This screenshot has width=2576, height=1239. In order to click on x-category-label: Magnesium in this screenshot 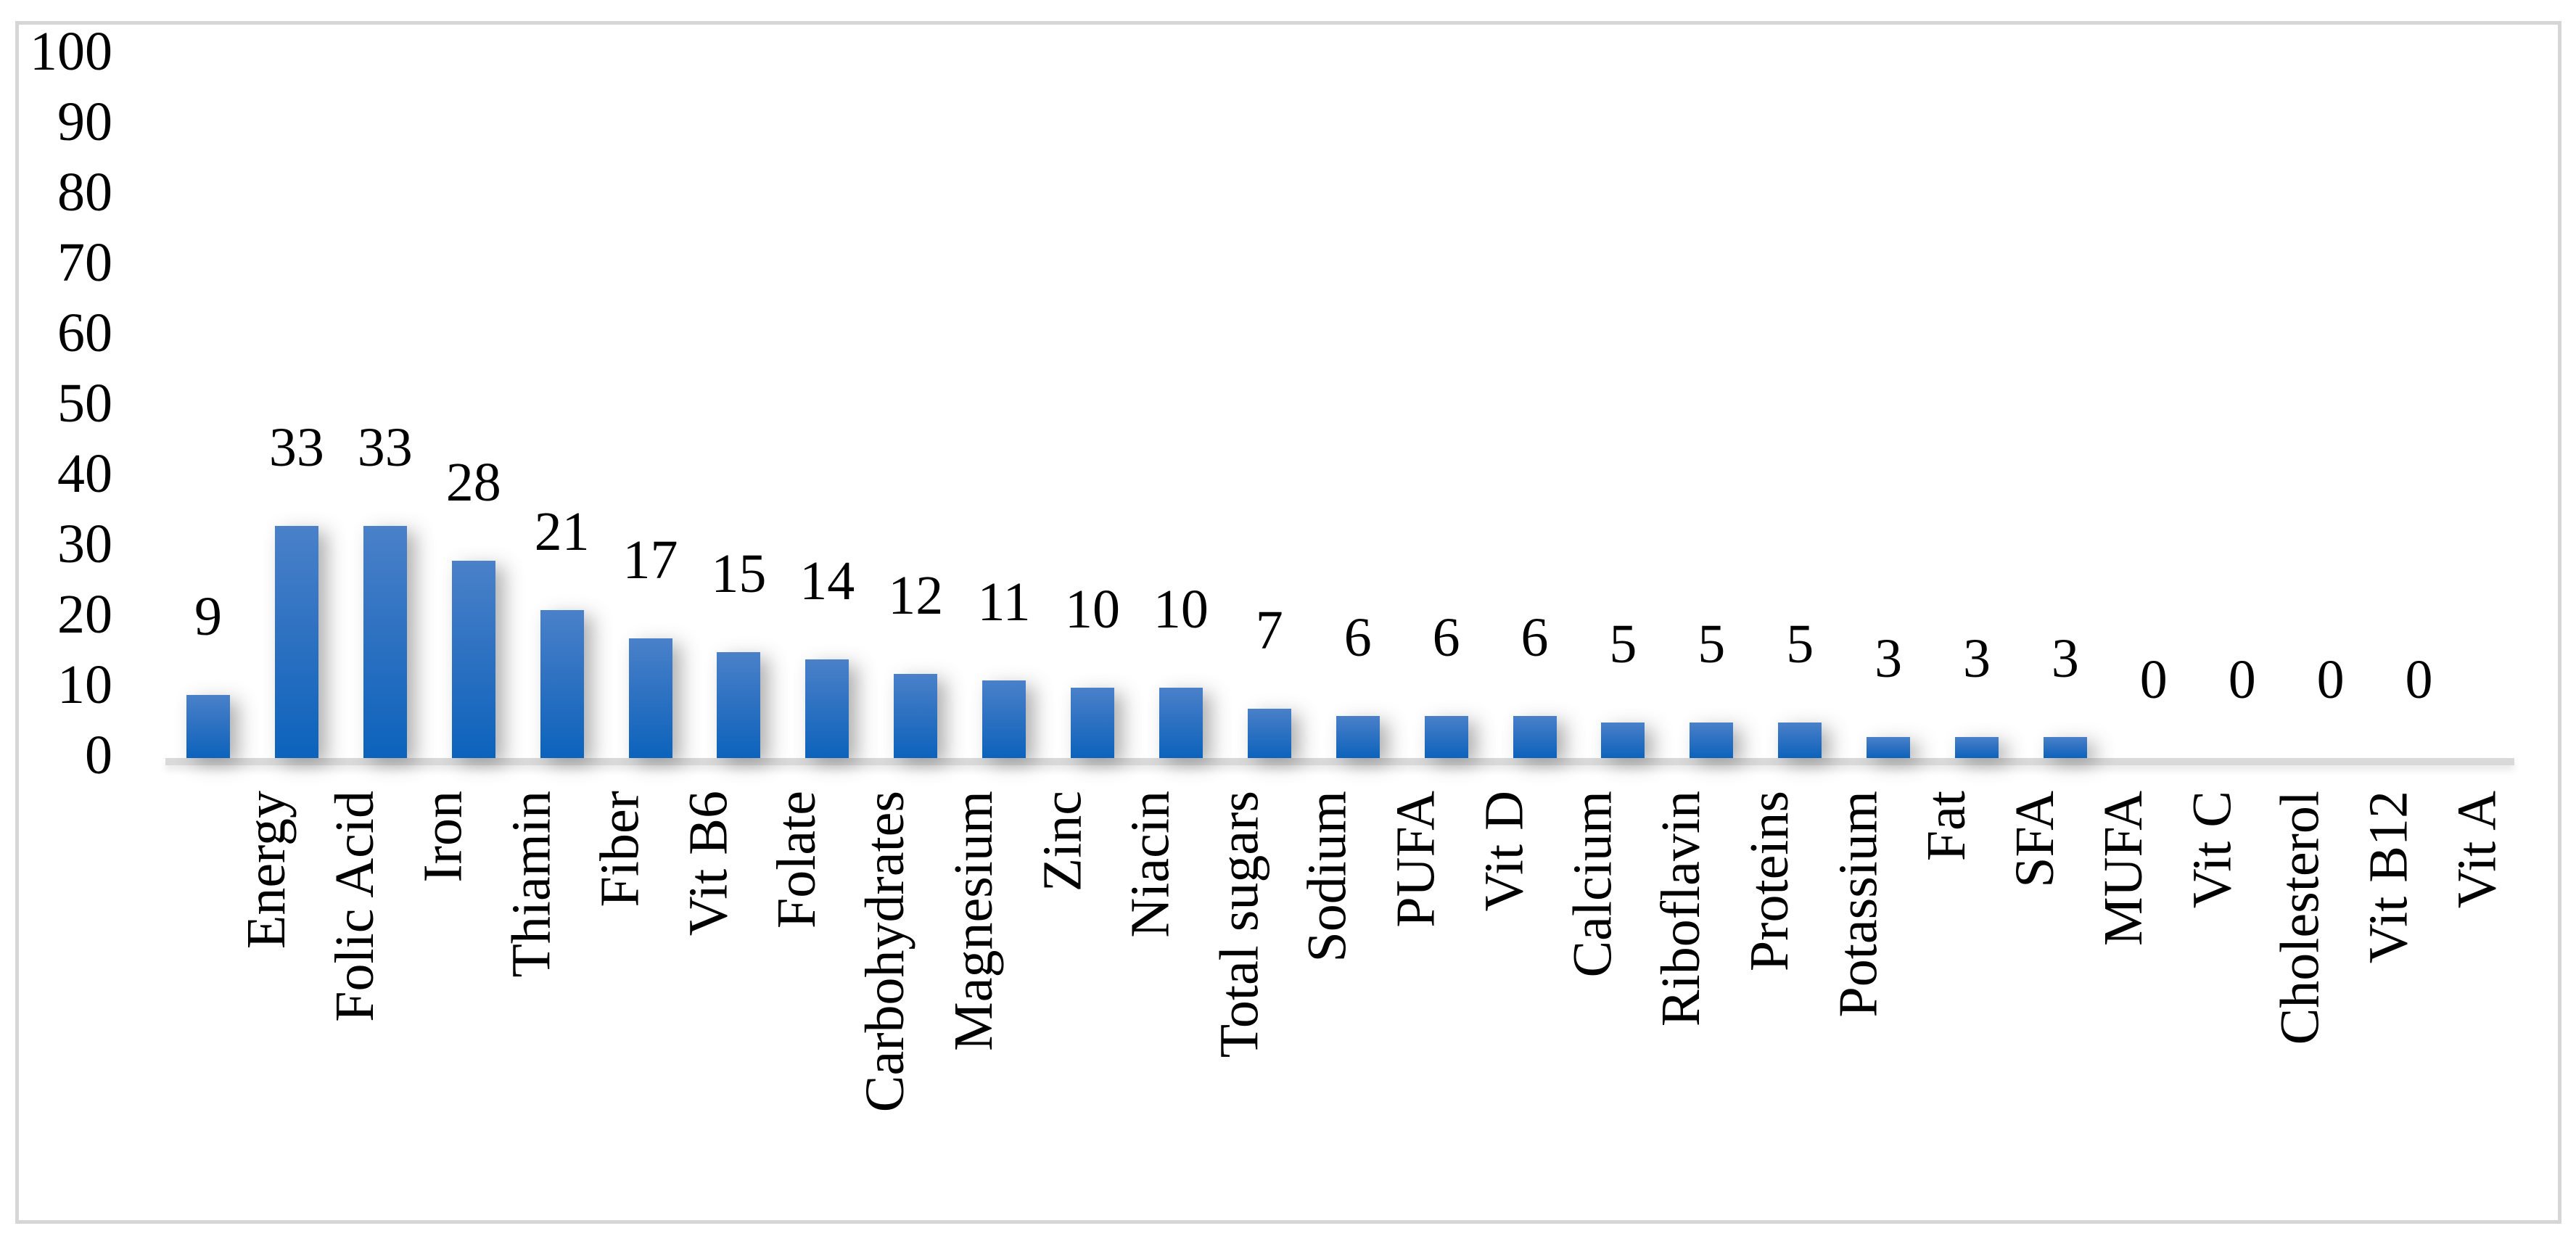, I will do `click(974, 921)`.